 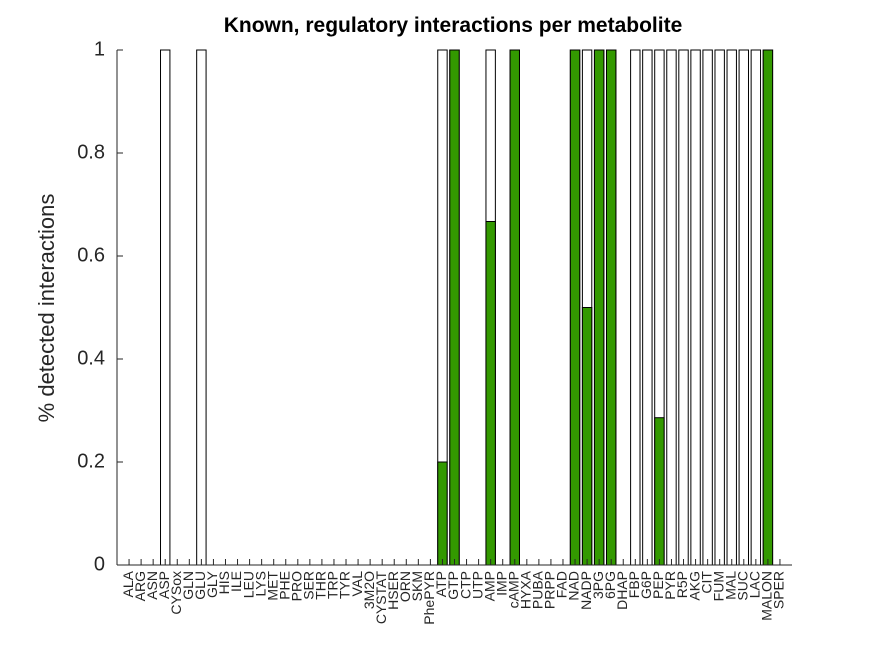 I want to click on x-tick-label: MALON, so click(x=767, y=596).